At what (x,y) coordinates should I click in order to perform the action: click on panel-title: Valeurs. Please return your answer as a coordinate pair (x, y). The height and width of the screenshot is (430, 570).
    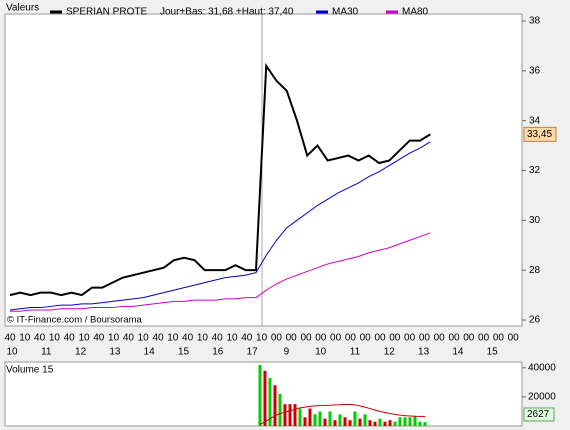
    Looking at the image, I should click on (22, 8).